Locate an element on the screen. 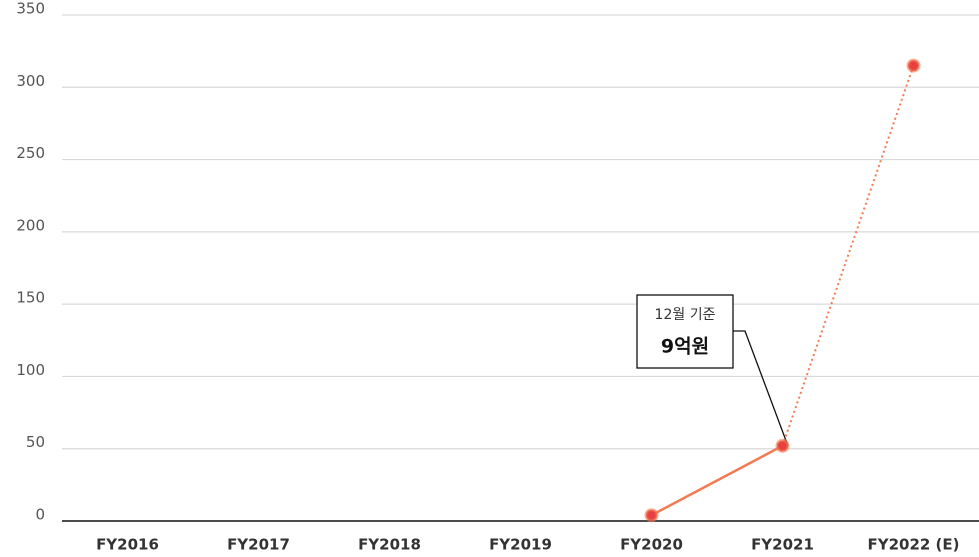  y-tick-label: 250 is located at coordinates (30, 153).